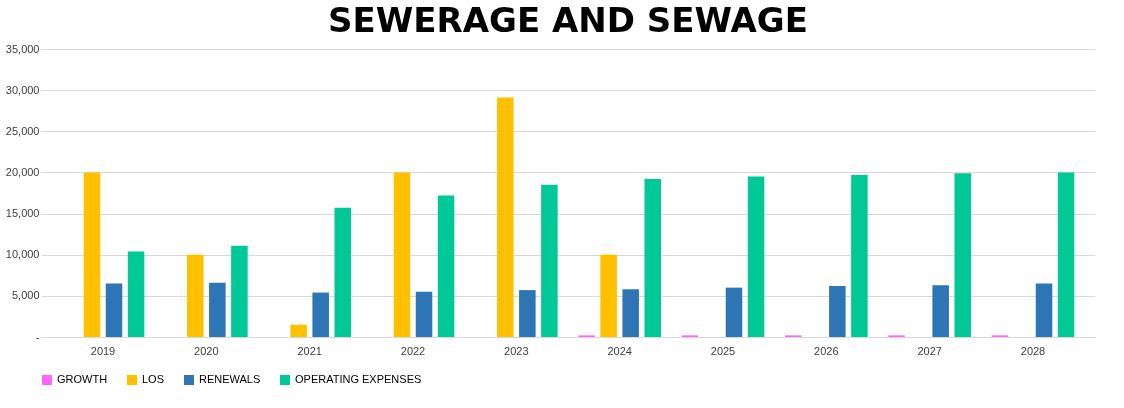 This screenshot has width=1124, height=408. I want to click on x-tick-label: 2027, so click(929, 350).